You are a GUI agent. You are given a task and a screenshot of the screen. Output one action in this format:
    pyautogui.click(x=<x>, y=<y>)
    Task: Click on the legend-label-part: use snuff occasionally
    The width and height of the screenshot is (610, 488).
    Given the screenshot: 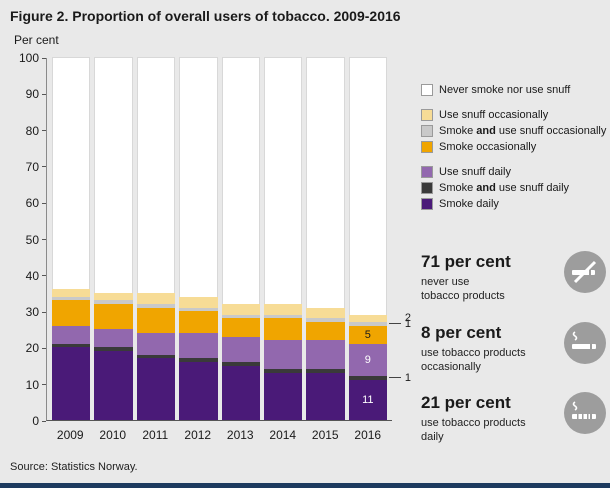 What is the action you would take?
    pyautogui.click(x=551, y=131)
    